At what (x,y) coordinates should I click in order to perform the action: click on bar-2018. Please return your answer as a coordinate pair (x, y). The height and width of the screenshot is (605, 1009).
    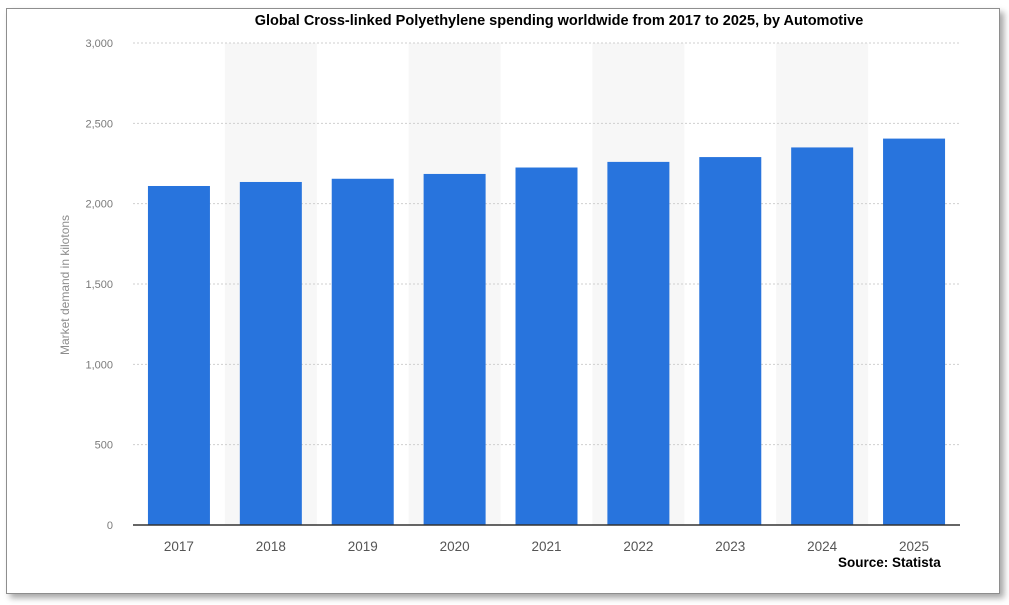
    Looking at the image, I should click on (270, 353).